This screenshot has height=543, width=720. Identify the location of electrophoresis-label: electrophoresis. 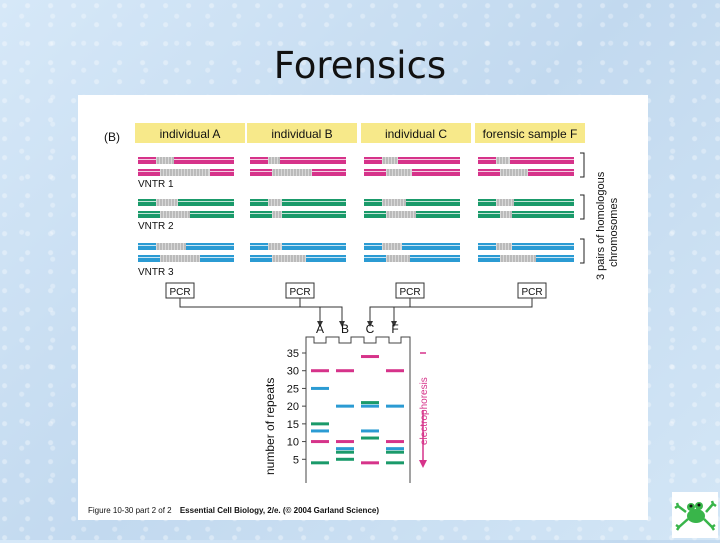
(424, 411).